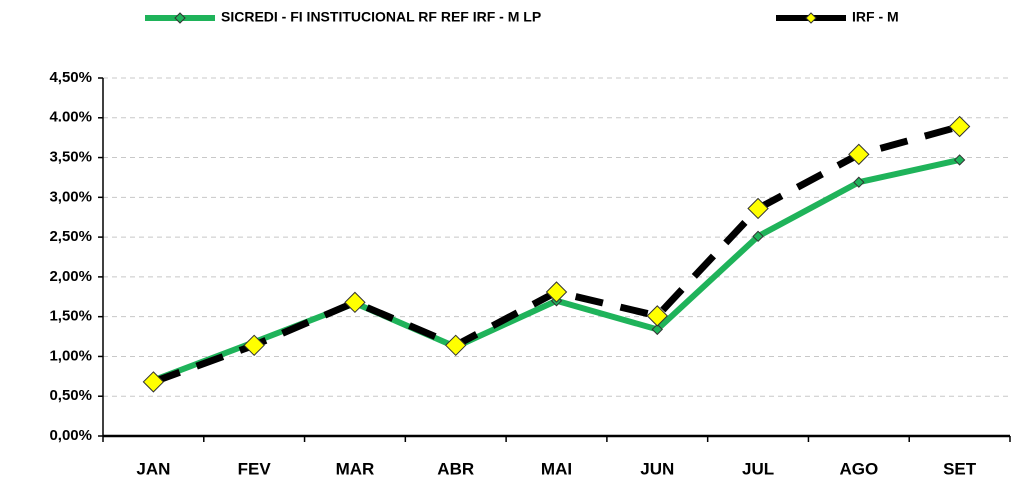  Describe the element at coordinates (556, 468) in the screenshot. I see `x-tick-label: MAI` at that location.